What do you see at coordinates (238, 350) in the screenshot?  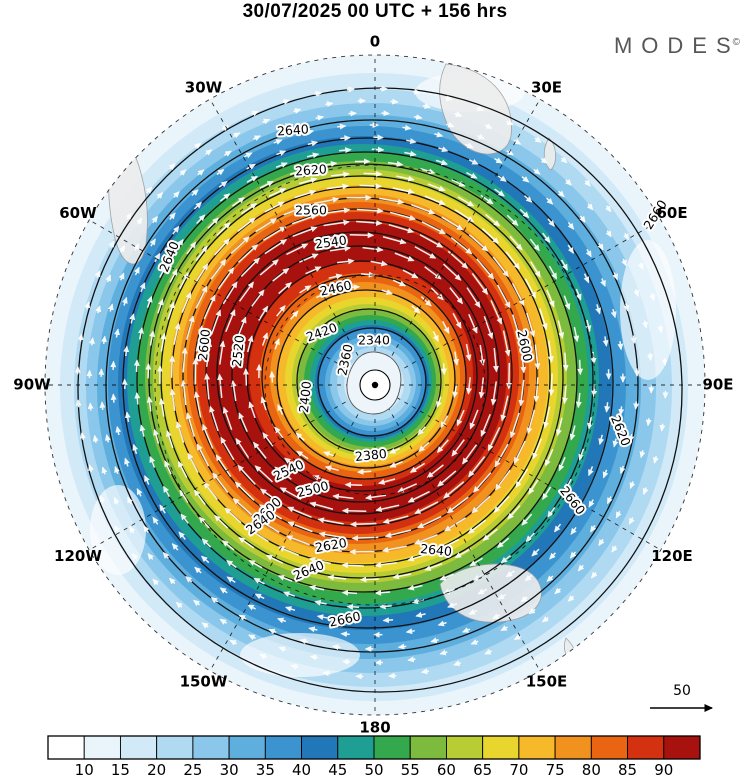 I see `contour-label: 2520` at bounding box center [238, 350].